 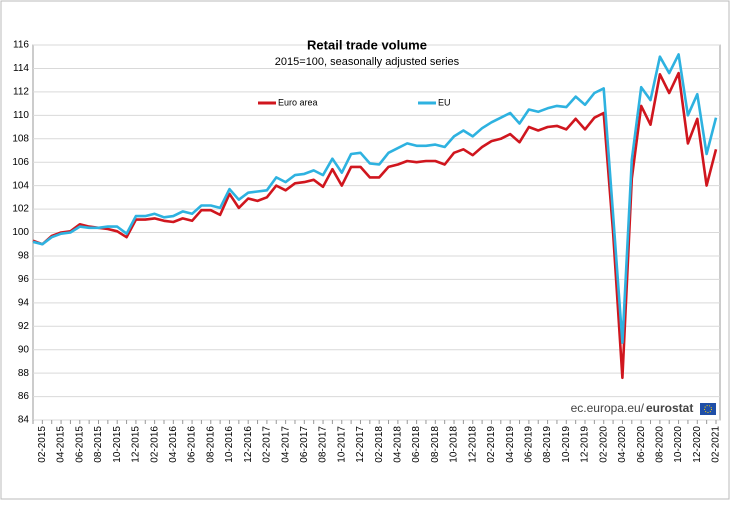 I want to click on x-tick-label: 02-2018, so click(x=379, y=444).